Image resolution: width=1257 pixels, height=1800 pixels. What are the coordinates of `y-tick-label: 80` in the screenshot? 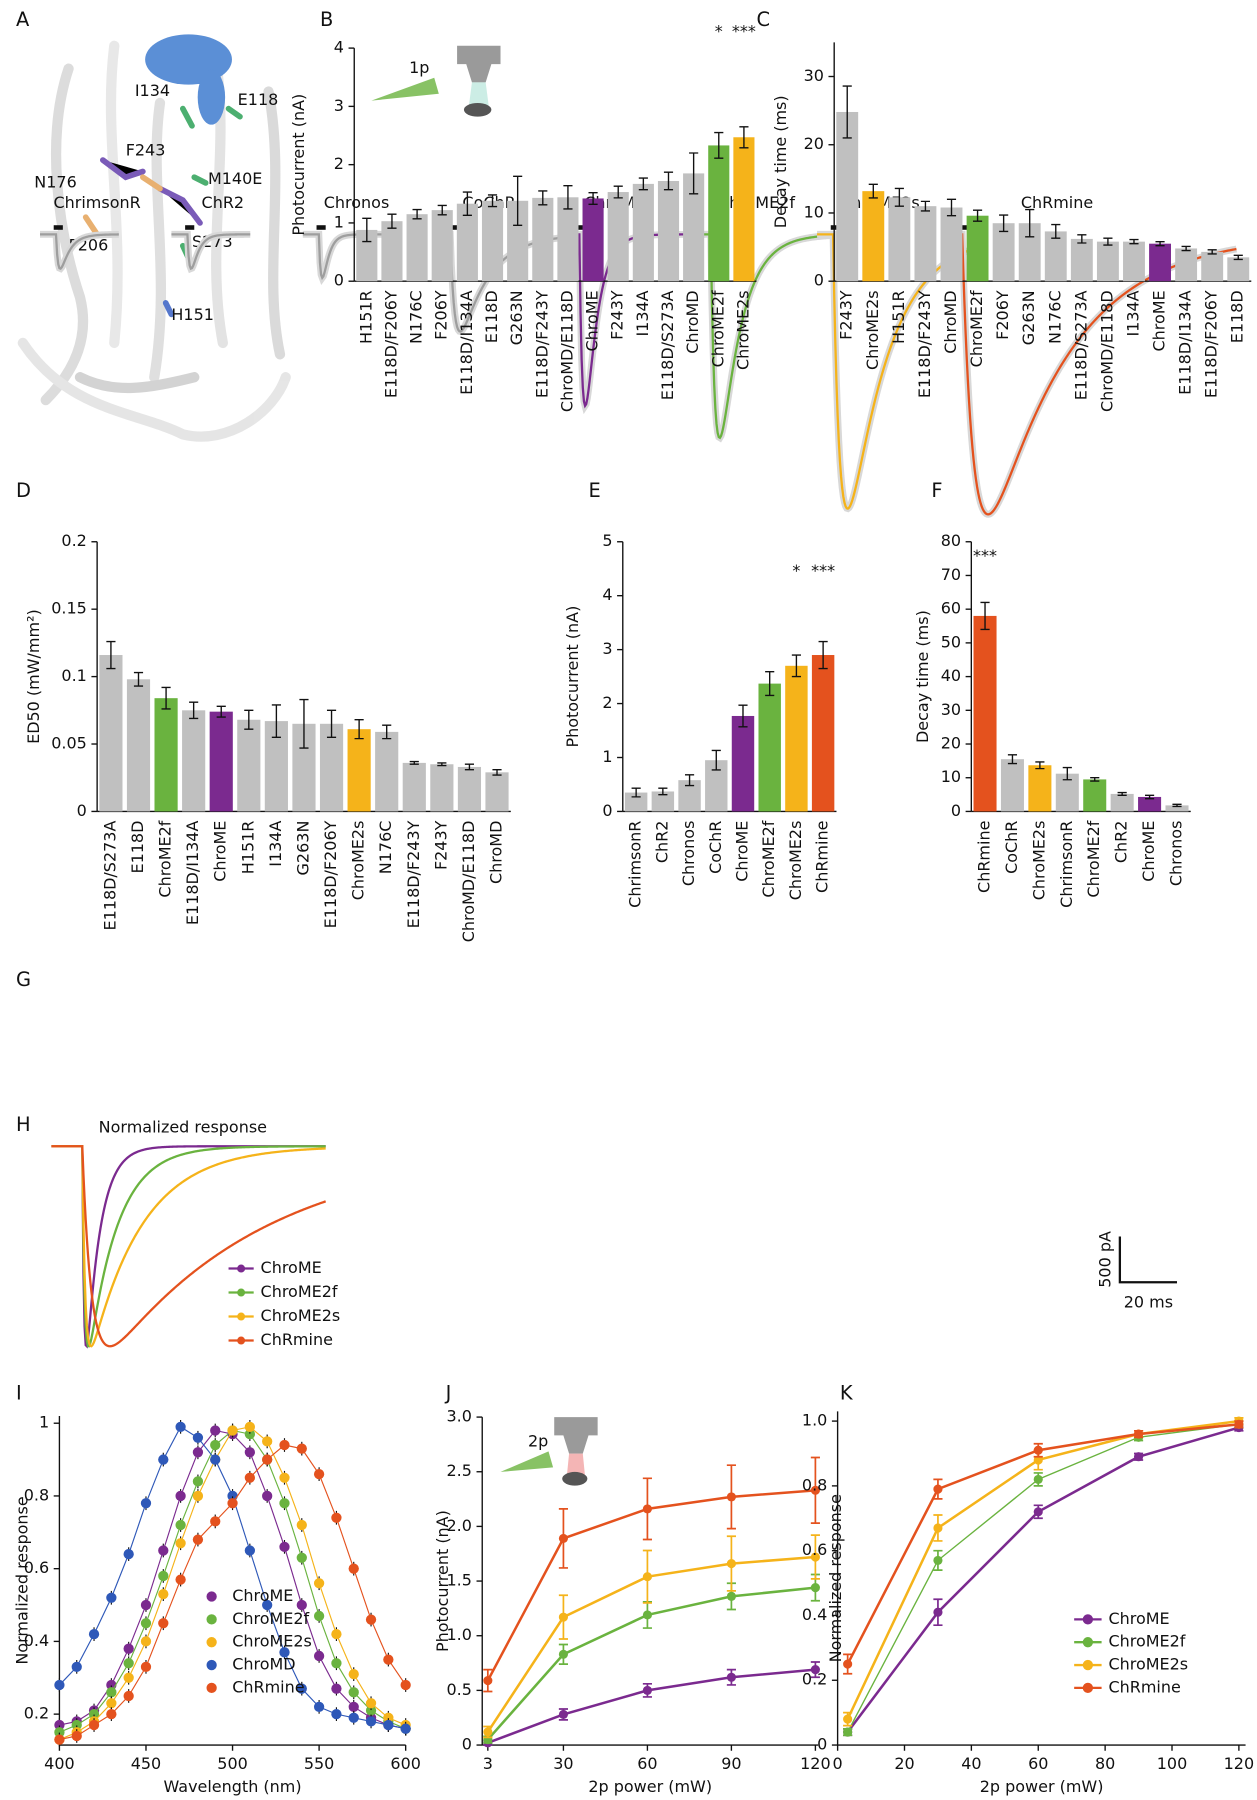 It's located at (951, 540).